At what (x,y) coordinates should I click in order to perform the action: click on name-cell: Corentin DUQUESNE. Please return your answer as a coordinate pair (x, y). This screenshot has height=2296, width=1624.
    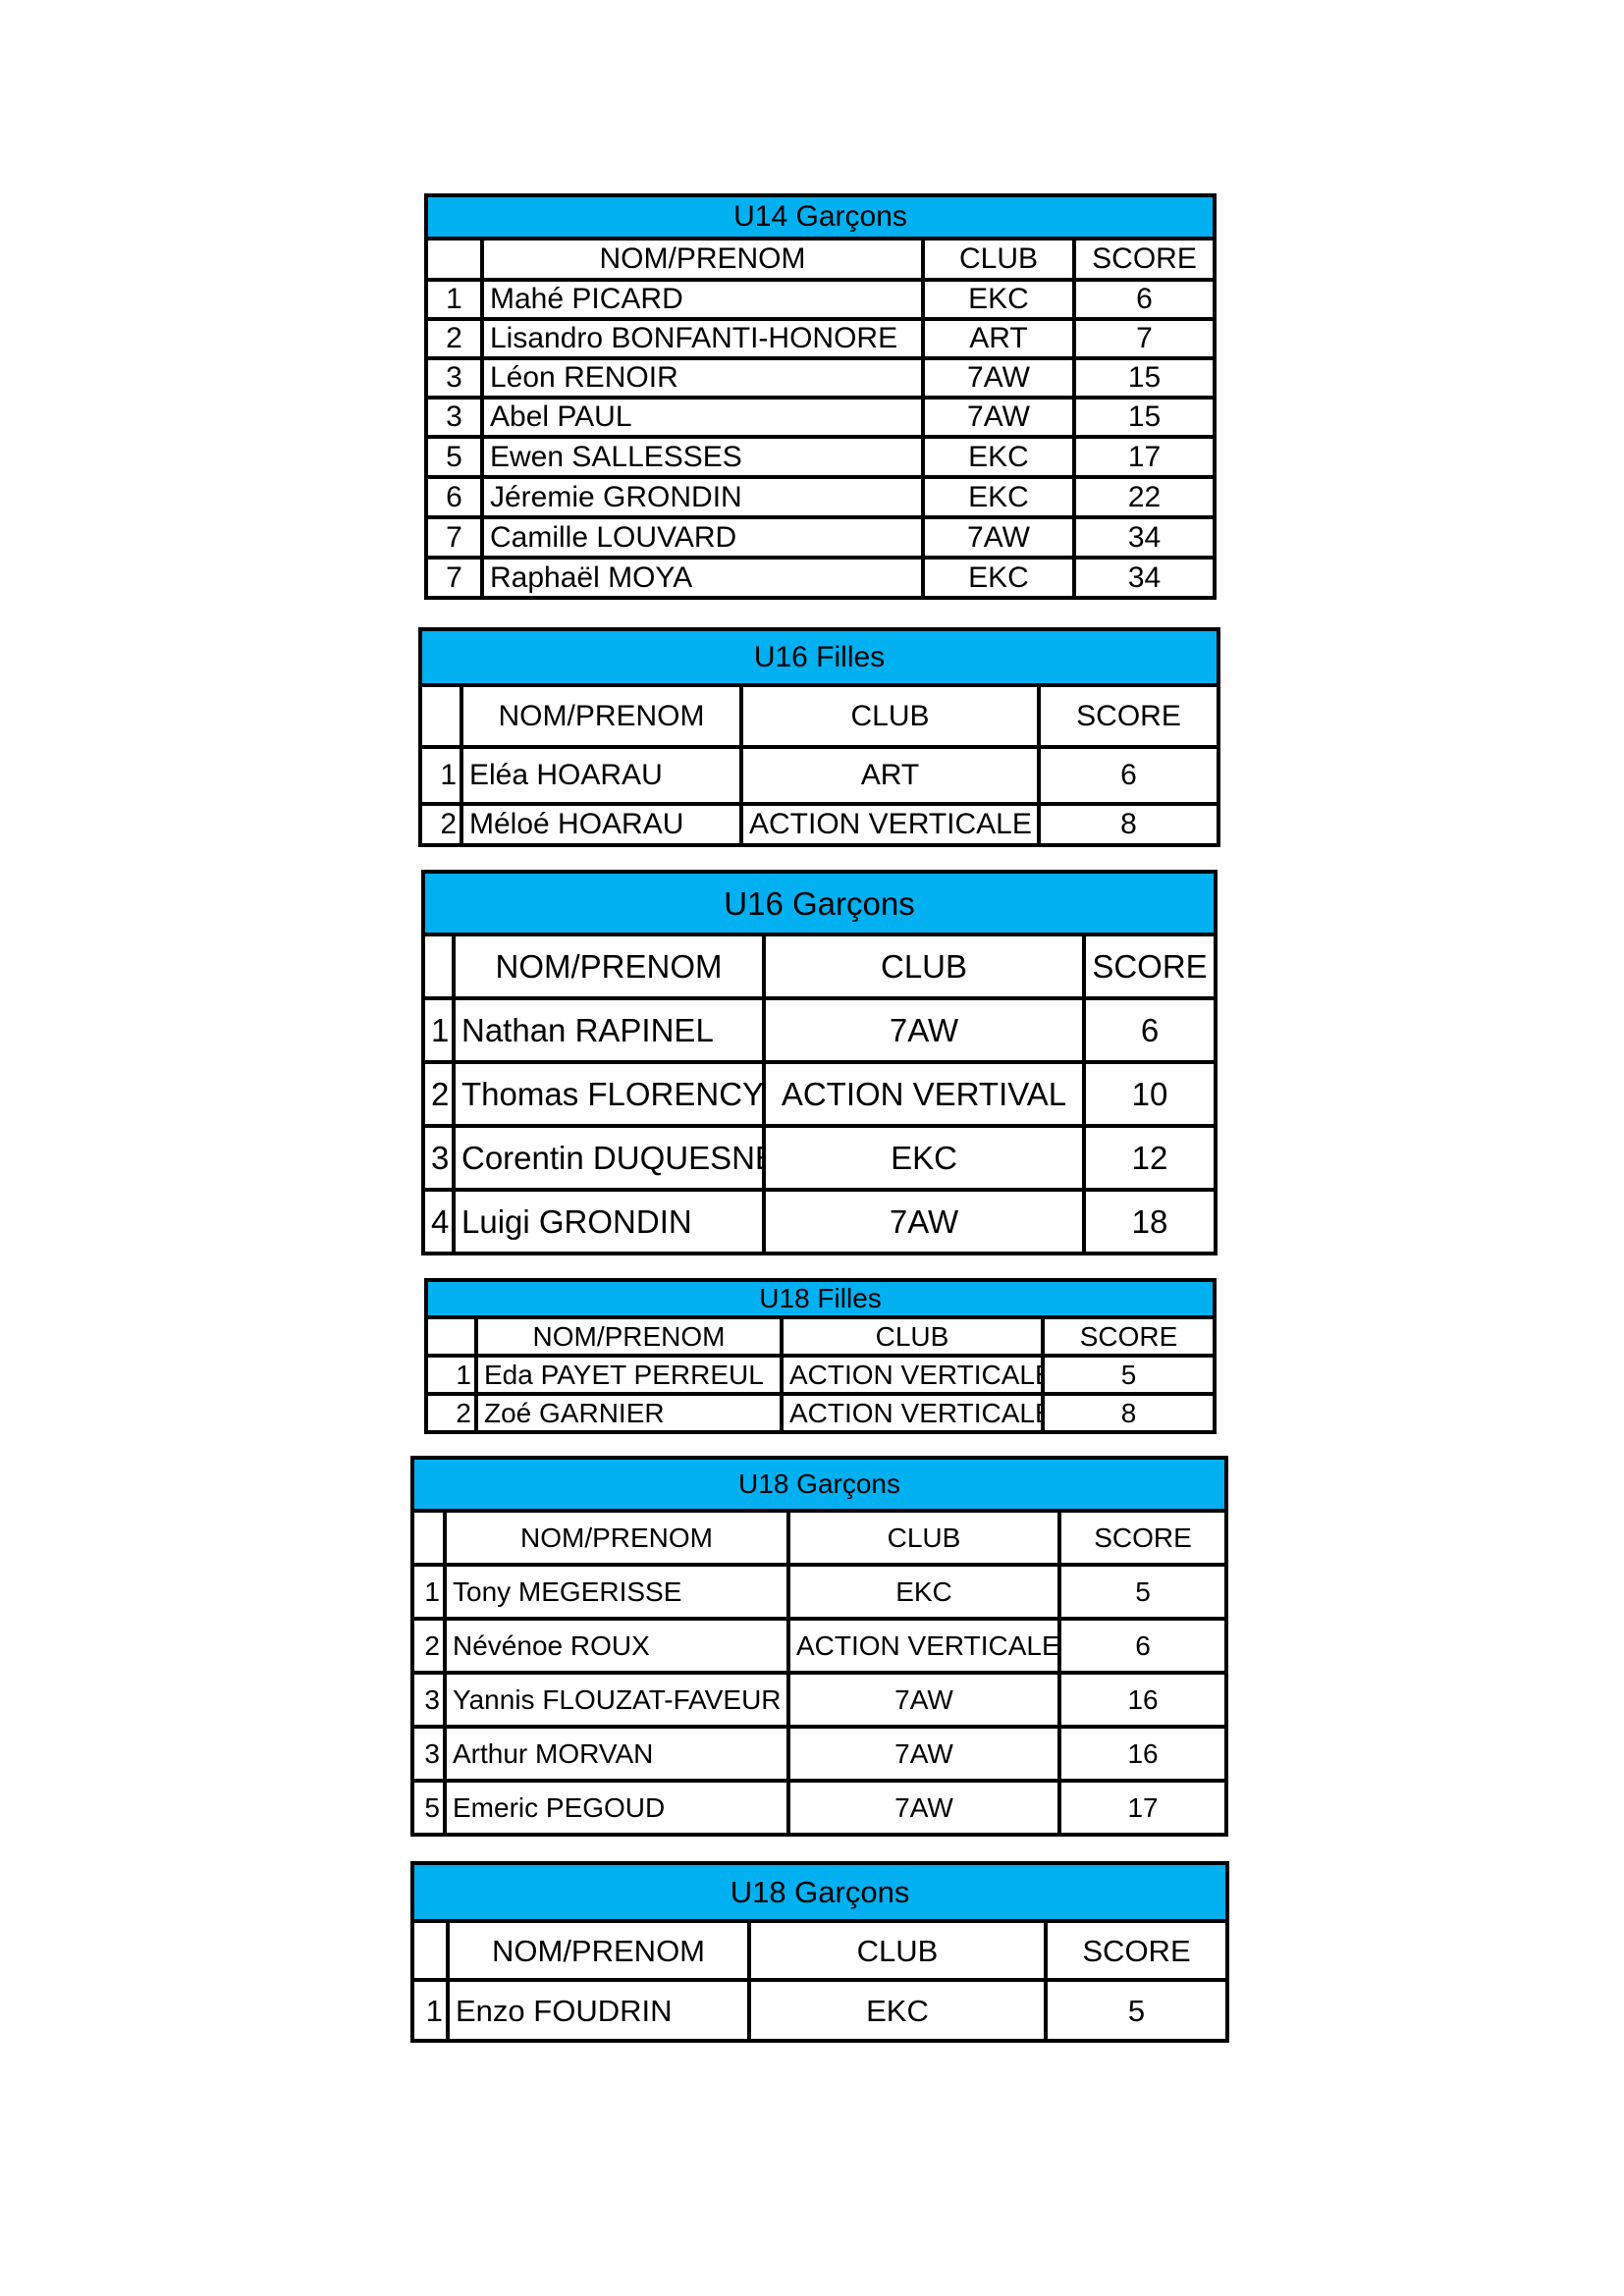
    Looking at the image, I should click on (609, 1158).